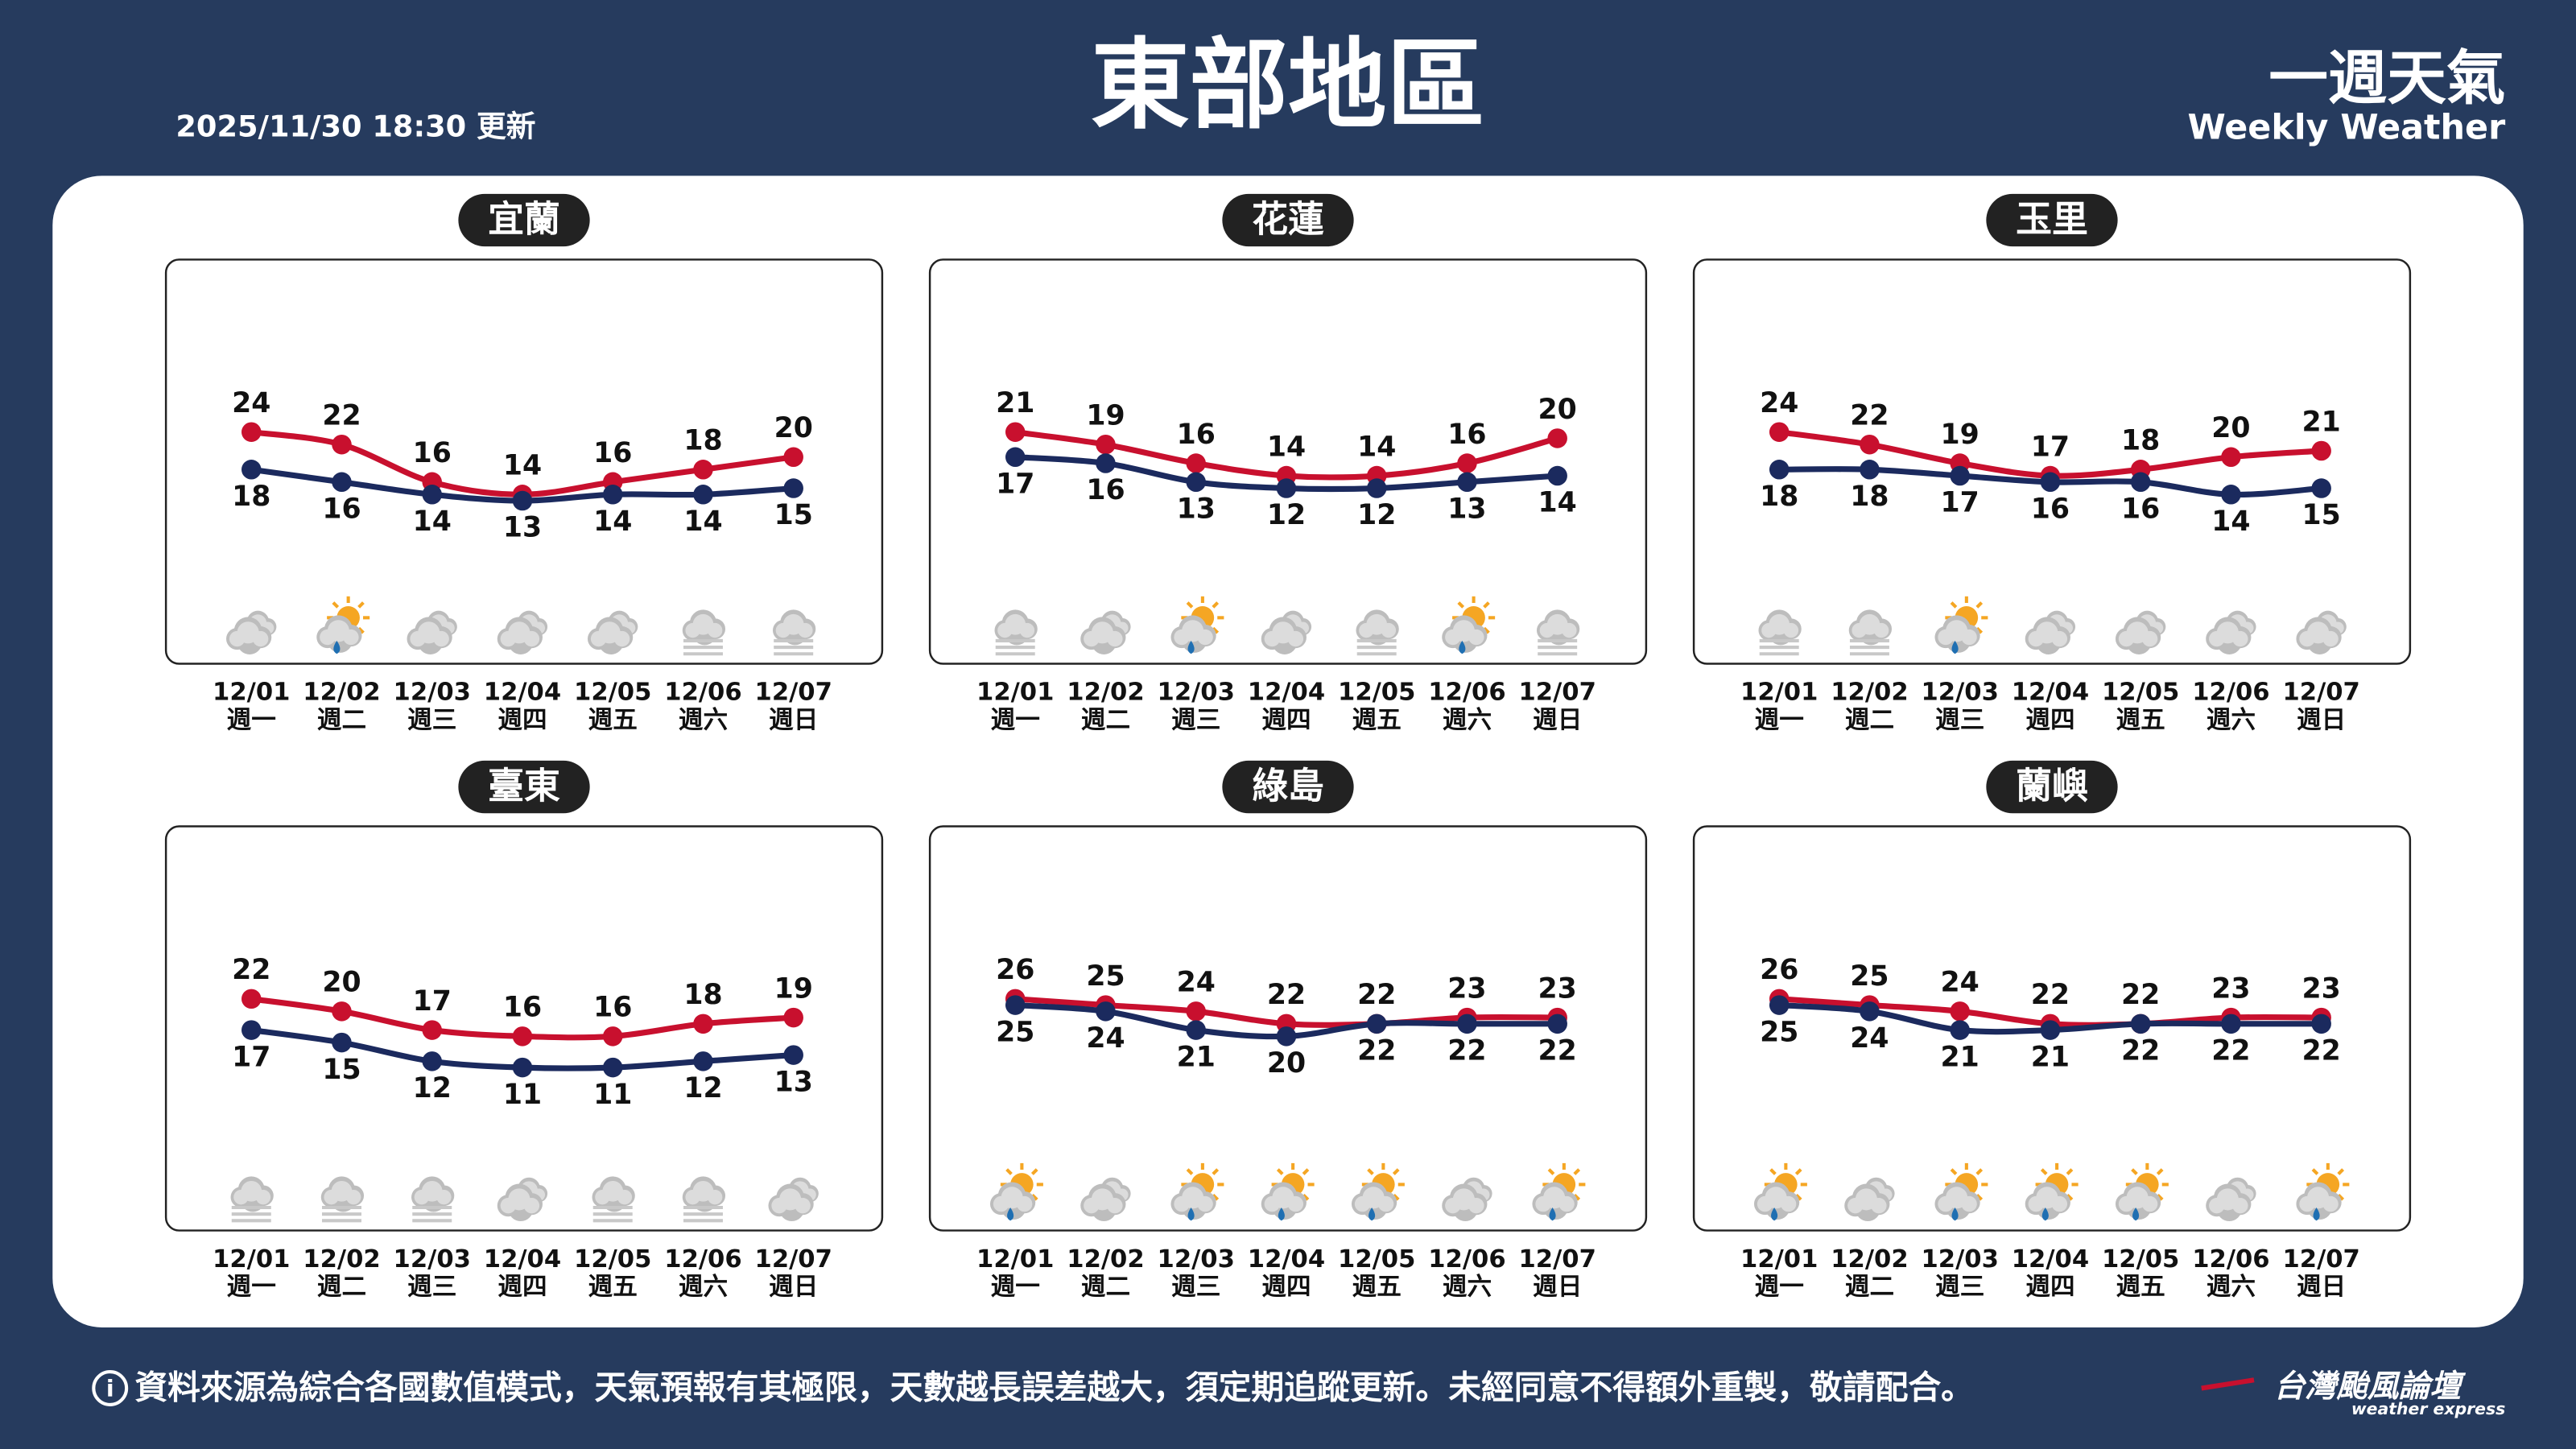 The image size is (2576, 1449). Describe the element at coordinates (1288, 84) in the screenshot. I see `title: 東部地區` at that location.